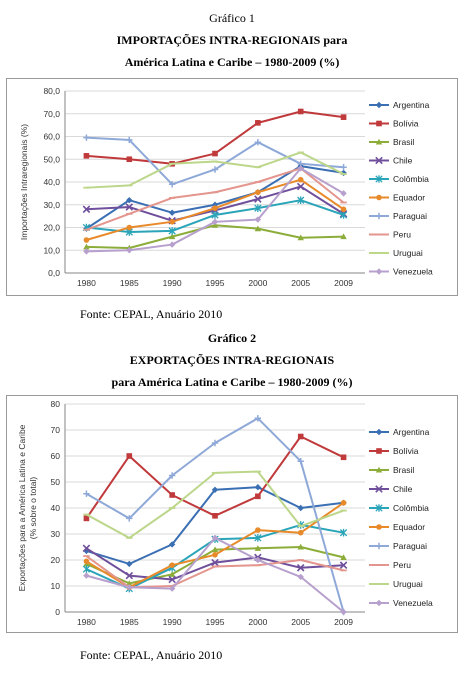  I want to click on y-tick-label: 60, so click(56, 456).